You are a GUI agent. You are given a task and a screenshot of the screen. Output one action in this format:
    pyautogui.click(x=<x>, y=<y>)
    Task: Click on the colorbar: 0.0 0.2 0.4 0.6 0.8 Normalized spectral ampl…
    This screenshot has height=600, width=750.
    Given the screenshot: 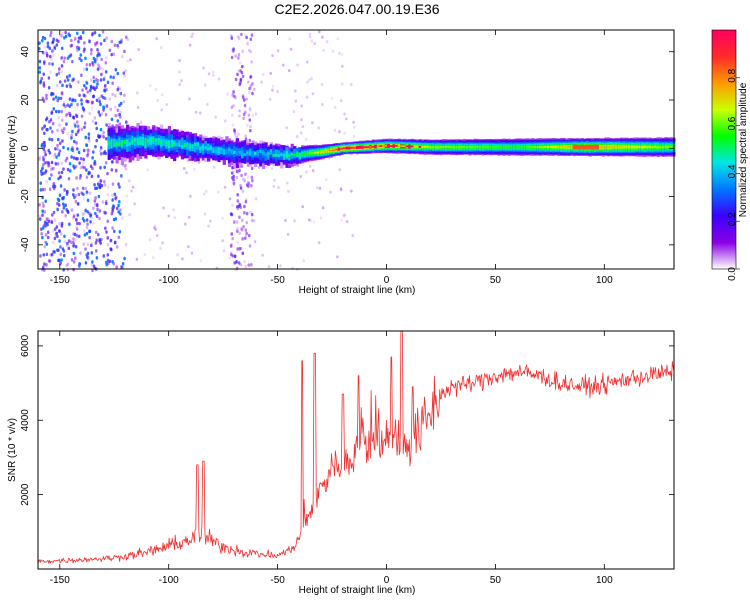 What is the action you would take?
    pyautogui.click(x=730, y=155)
    